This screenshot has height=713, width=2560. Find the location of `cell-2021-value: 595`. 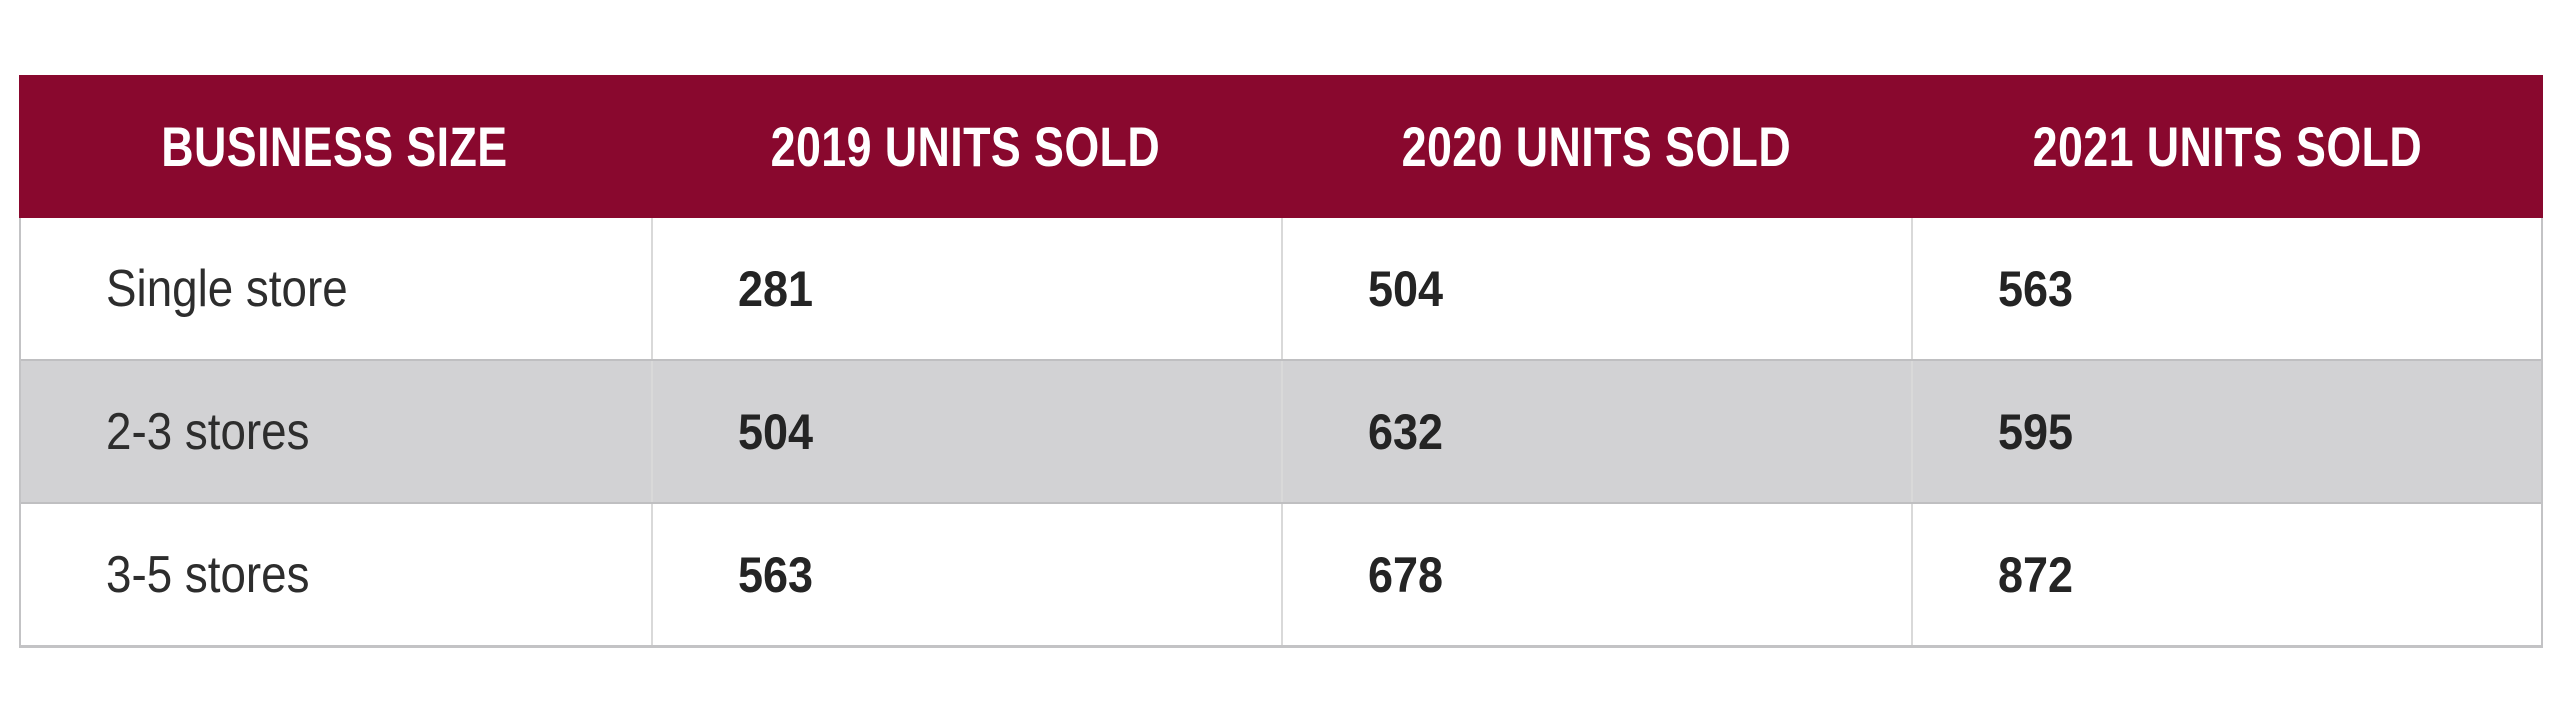

cell-2021-value: 595 is located at coordinates (2226, 431).